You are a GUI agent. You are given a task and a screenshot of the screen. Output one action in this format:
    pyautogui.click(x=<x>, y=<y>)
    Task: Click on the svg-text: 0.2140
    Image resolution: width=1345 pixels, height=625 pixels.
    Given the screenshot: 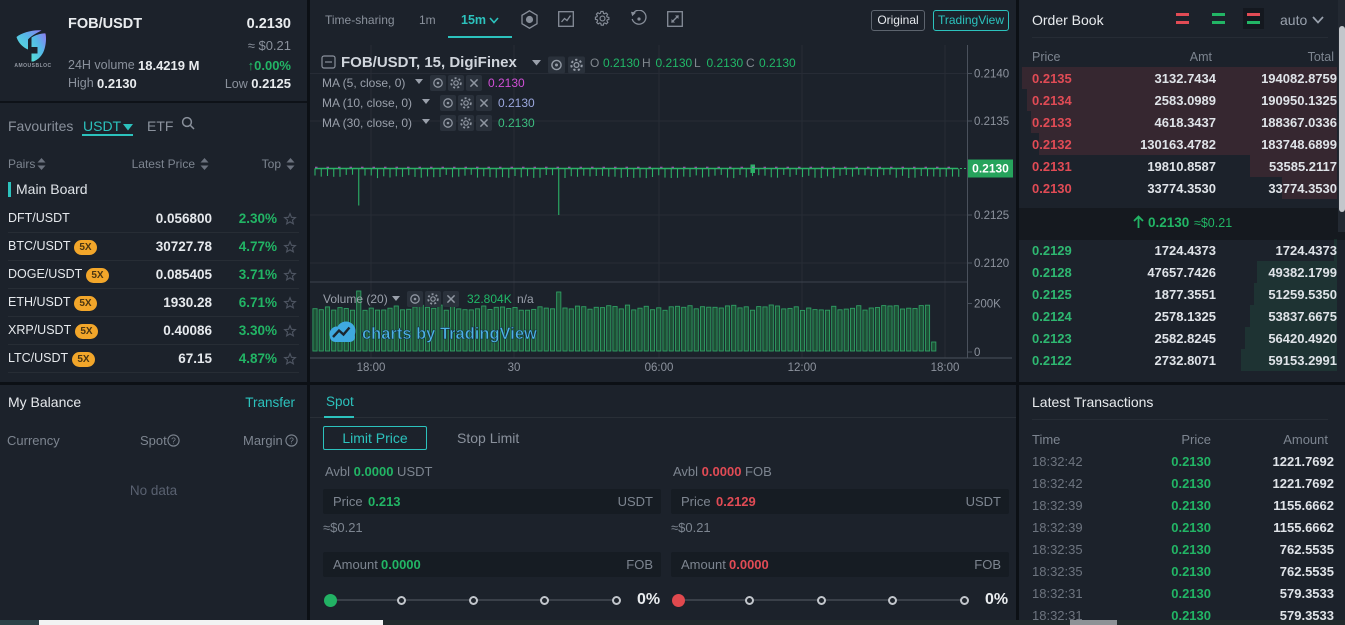 What is the action you would take?
    pyautogui.click(x=991, y=75)
    